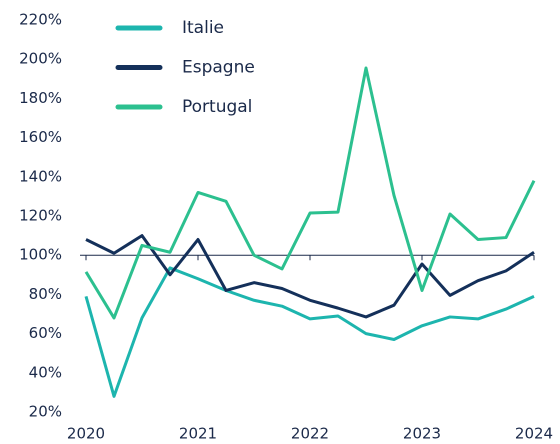  What do you see at coordinates (310, 434) in the screenshot?
I see `x-tick-label: 2022` at bounding box center [310, 434].